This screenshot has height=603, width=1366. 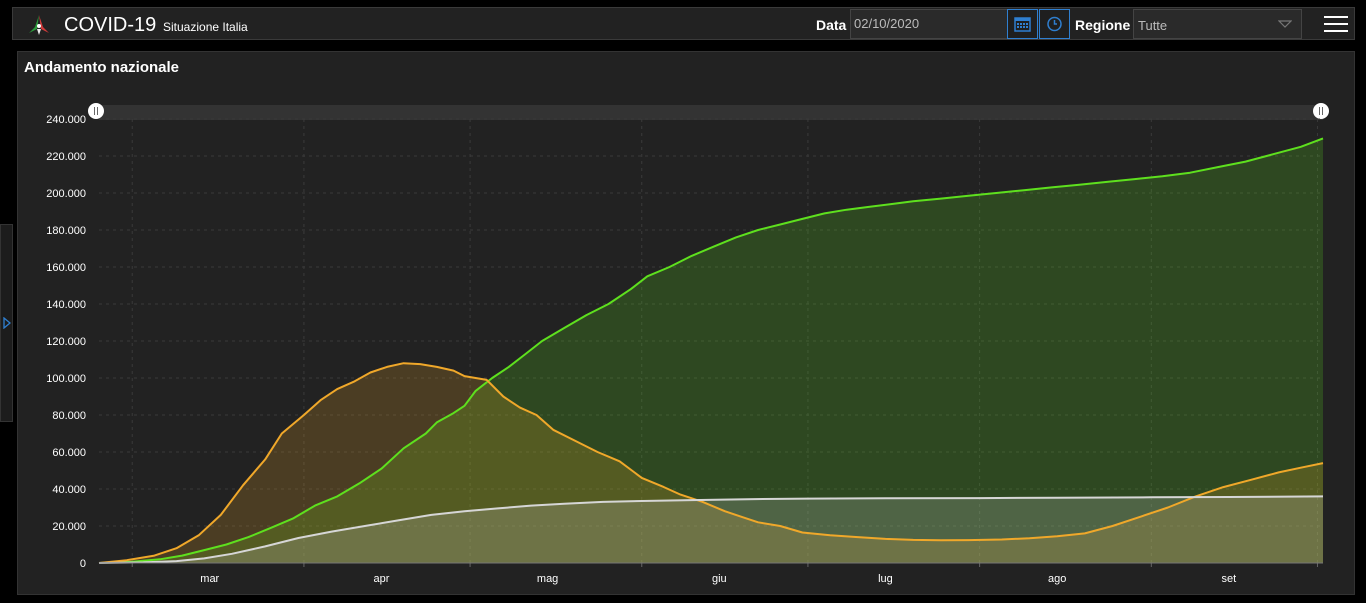 I want to click on calendar-button, so click(x=1022, y=24).